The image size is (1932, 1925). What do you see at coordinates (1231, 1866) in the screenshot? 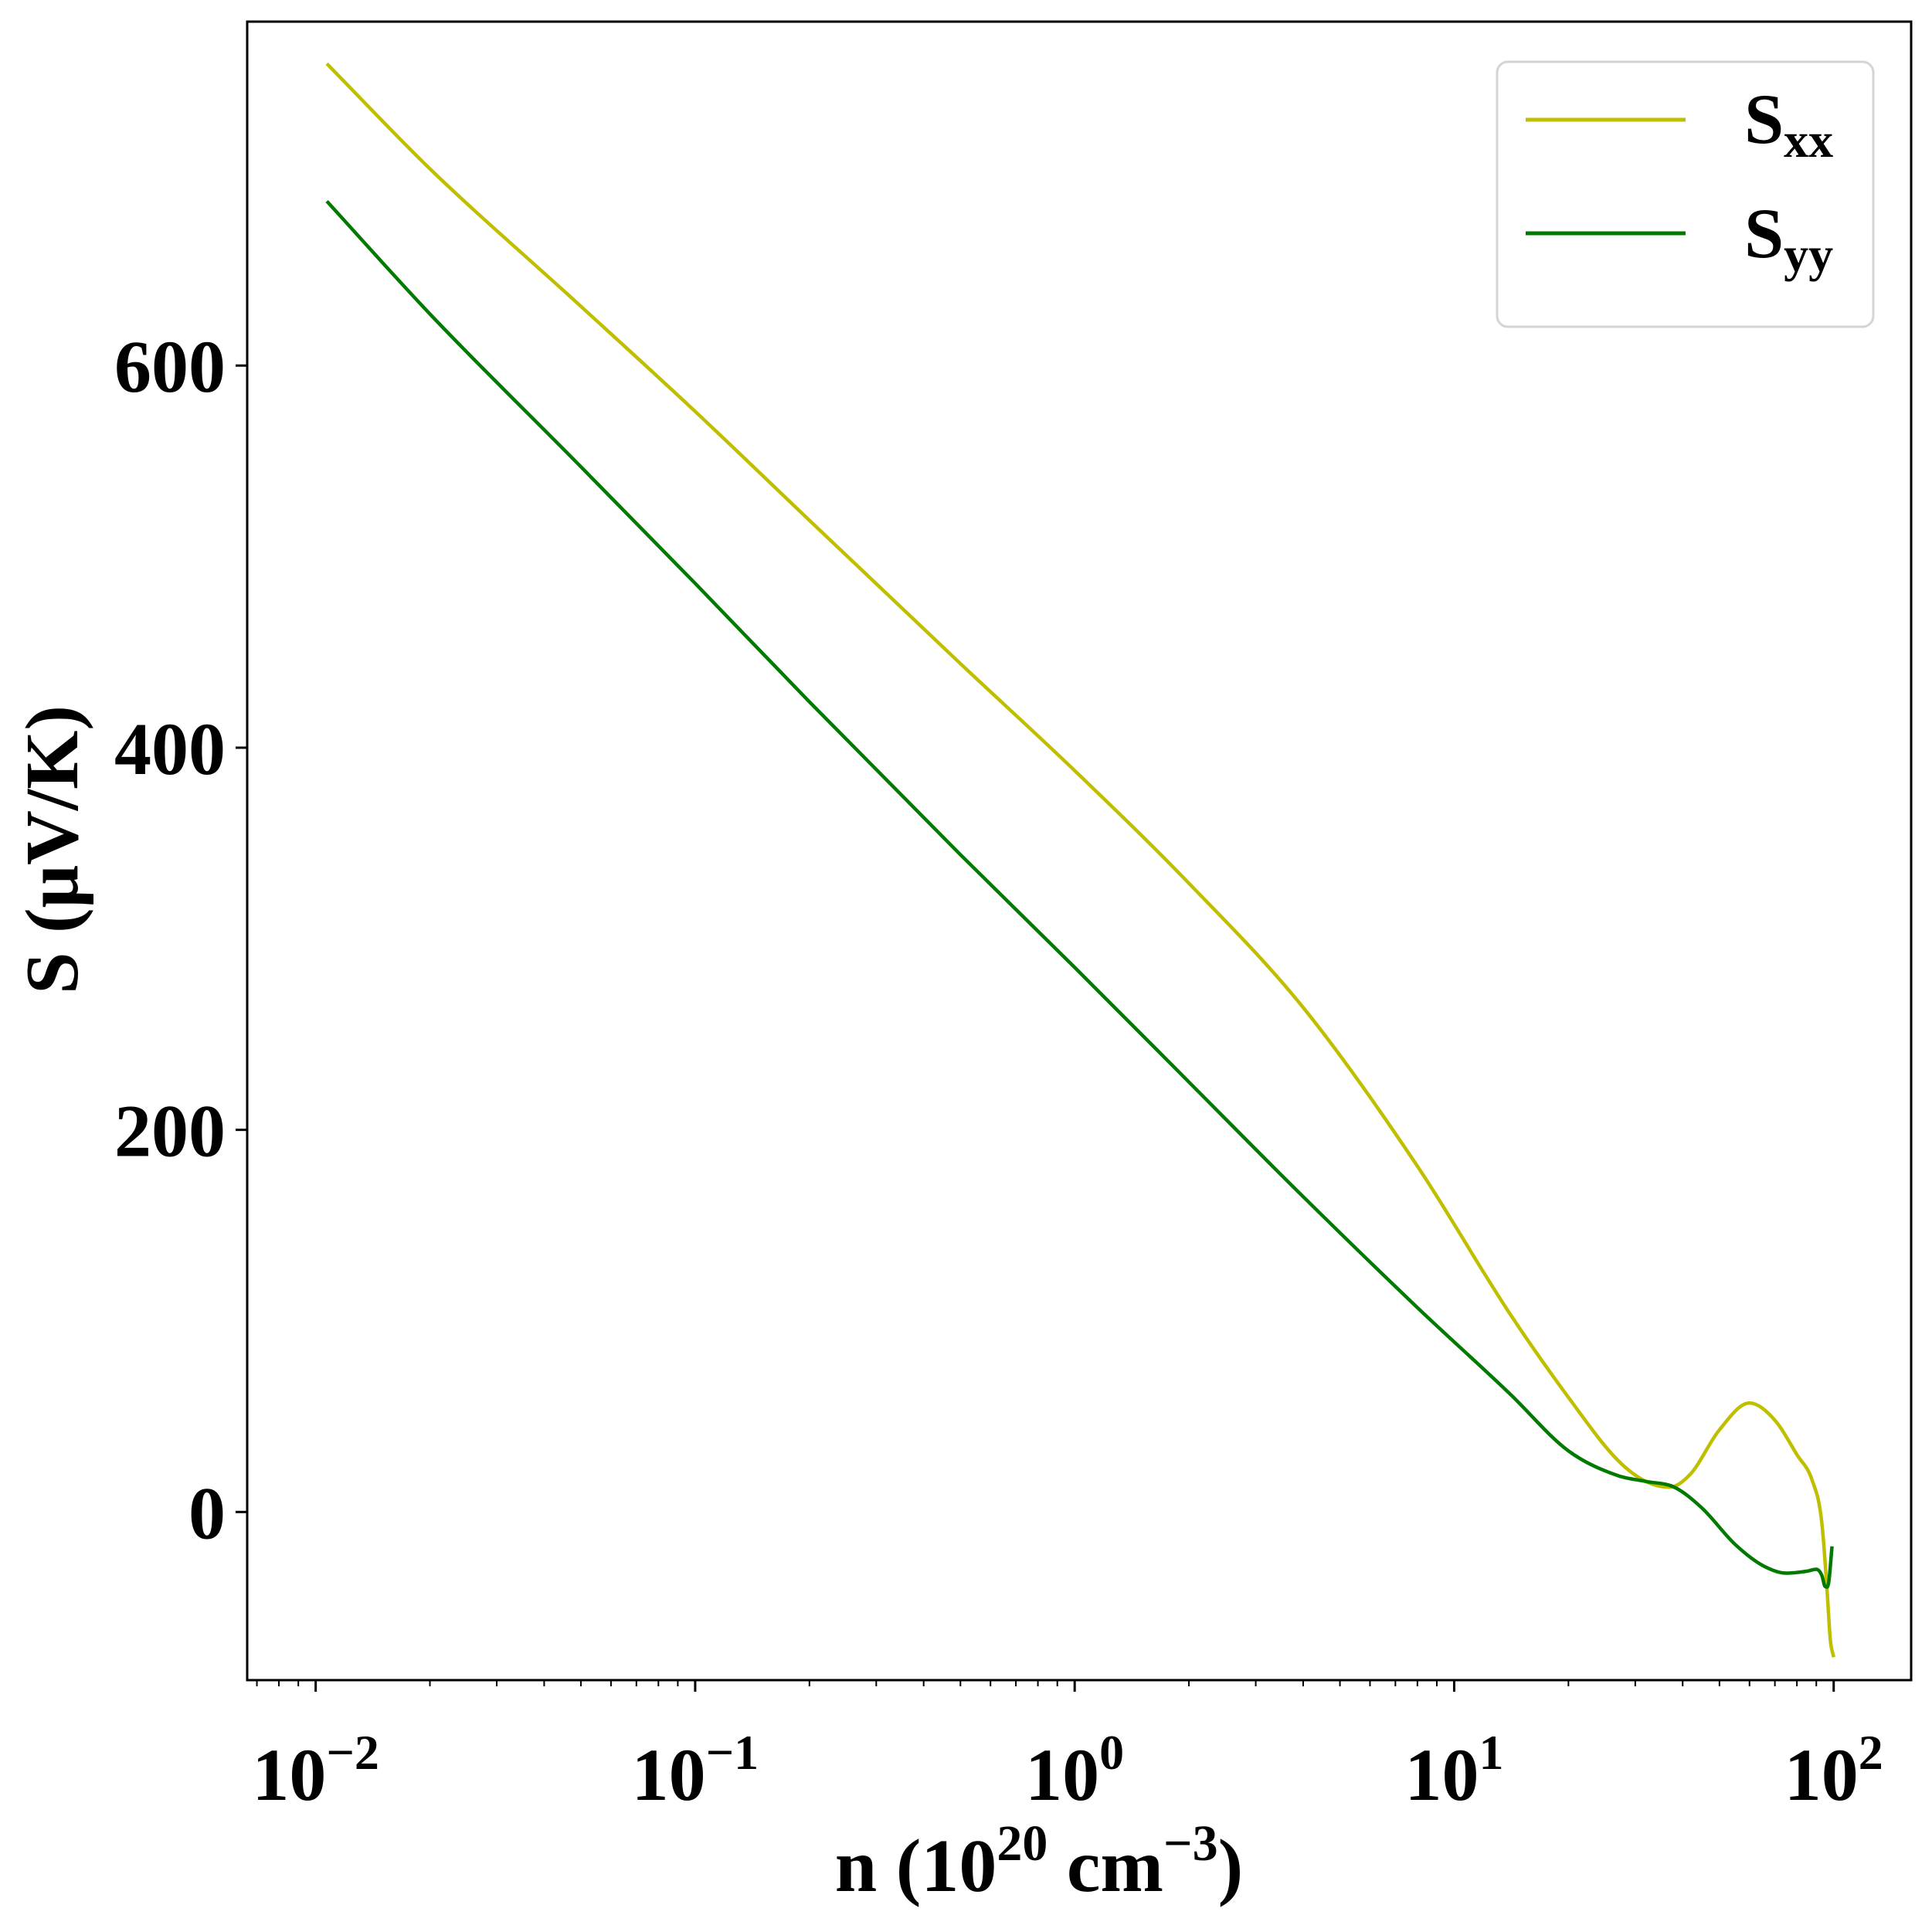
I see `x-axis-label-end: )` at bounding box center [1231, 1866].